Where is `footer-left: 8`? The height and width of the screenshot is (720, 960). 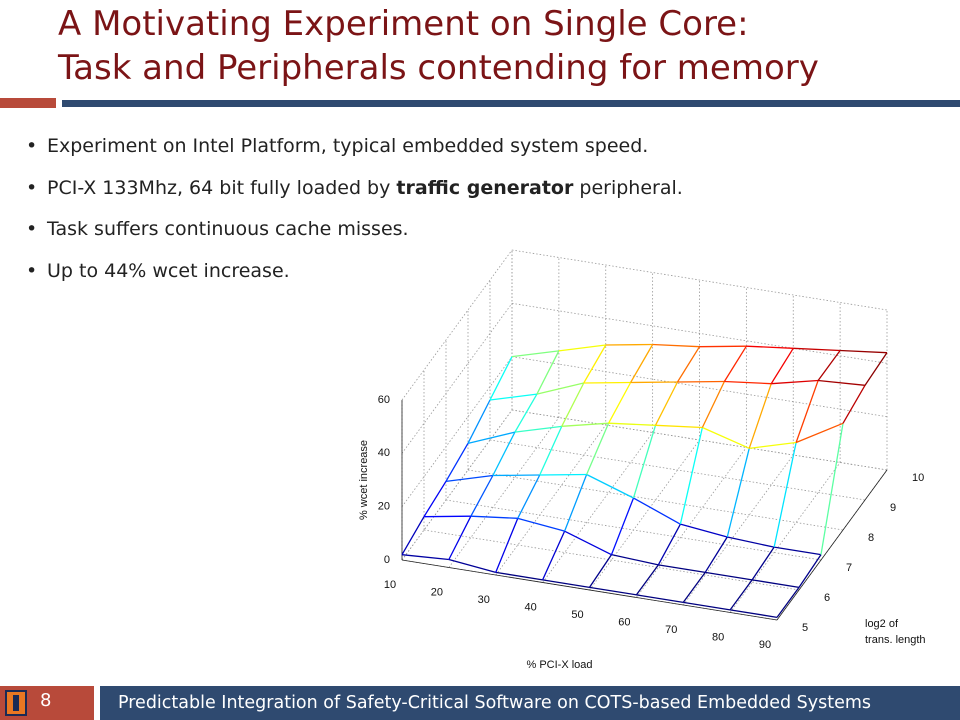
footer-left: 8 is located at coordinates (47, 703).